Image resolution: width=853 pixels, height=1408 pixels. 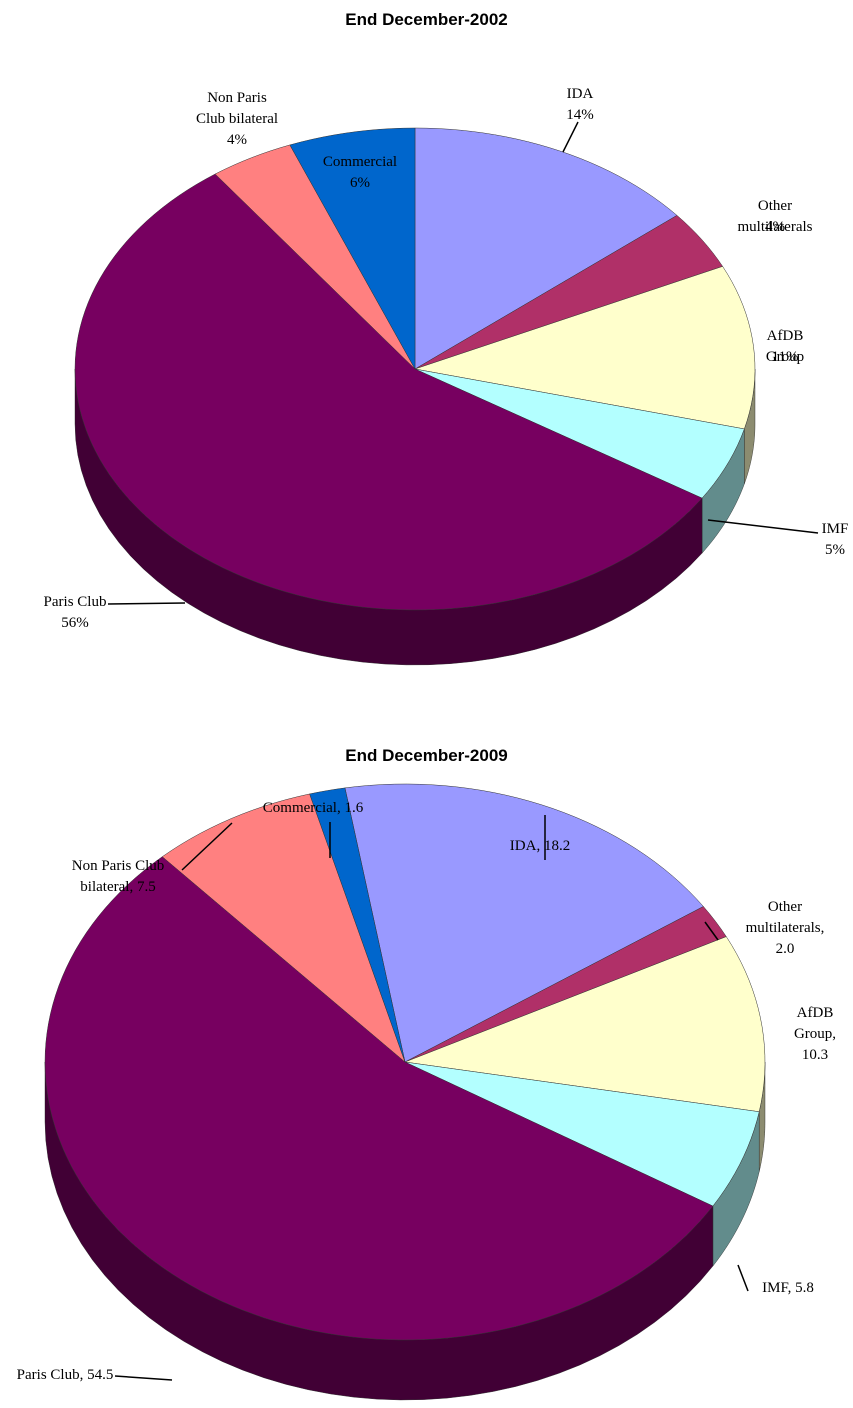 I want to click on value-label: 5%, so click(x=835, y=550).